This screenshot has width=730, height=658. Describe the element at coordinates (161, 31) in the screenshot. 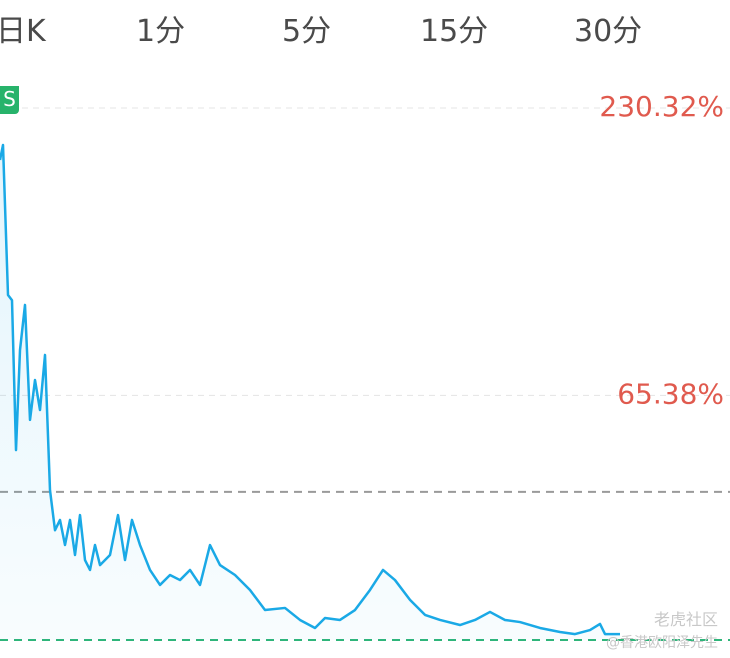

I see `tab: 1分` at that location.